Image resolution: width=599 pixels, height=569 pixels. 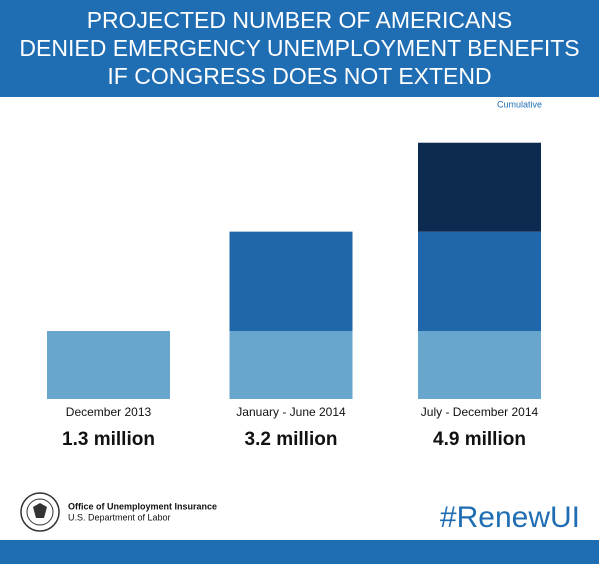 What do you see at coordinates (108, 439) in the screenshot?
I see `total-label: 1.3 million` at bounding box center [108, 439].